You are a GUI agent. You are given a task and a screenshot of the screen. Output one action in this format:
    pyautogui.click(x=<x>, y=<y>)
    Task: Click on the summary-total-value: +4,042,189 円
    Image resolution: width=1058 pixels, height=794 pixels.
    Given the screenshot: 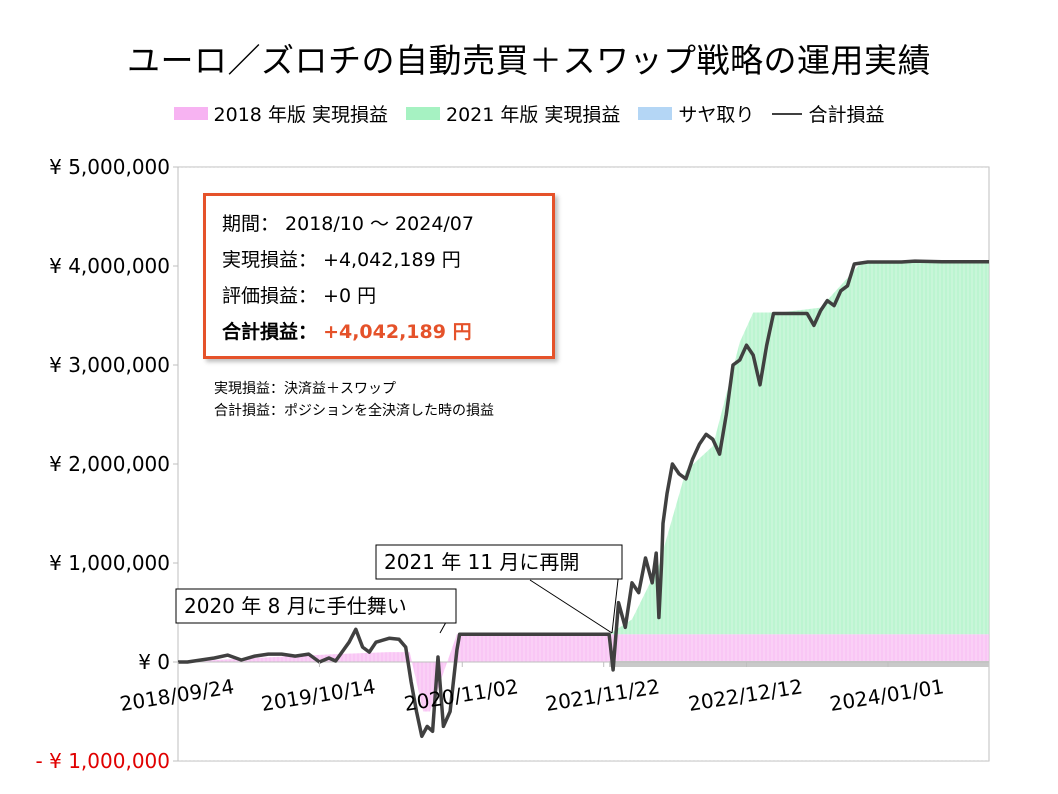 What is the action you would take?
    pyautogui.click(x=397, y=332)
    